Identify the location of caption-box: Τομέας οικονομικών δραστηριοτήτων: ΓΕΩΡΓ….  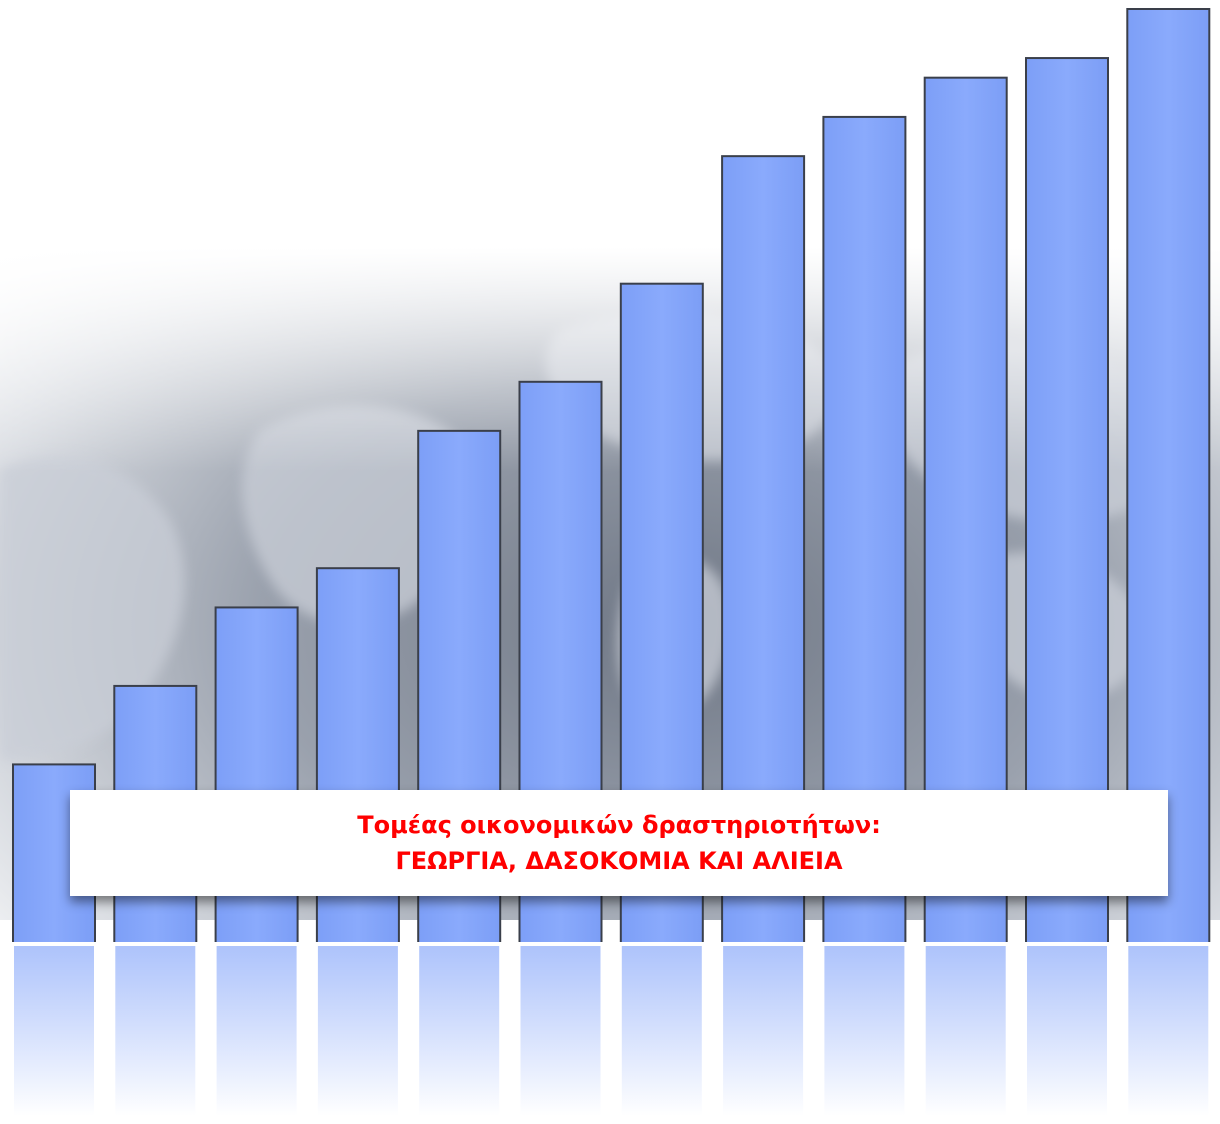
(619, 843).